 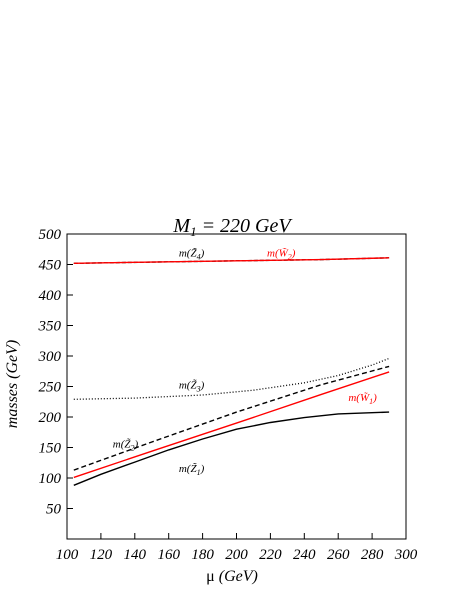 What do you see at coordinates (50, 418) in the screenshot?
I see `y-tick-label: 200` at bounding box center [50, 418].